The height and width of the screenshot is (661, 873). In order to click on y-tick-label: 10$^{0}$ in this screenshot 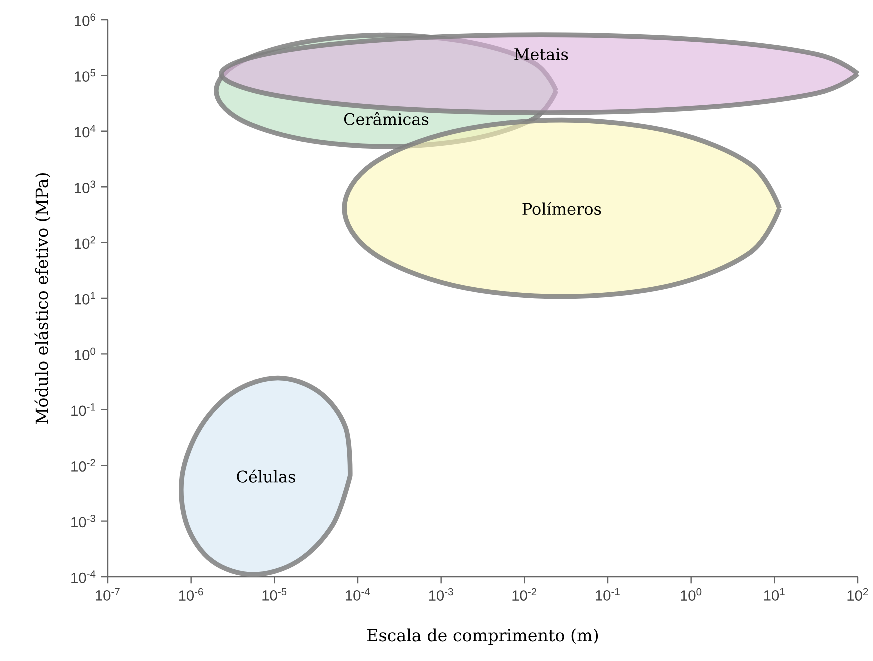, I will do `click(85, 354)`.